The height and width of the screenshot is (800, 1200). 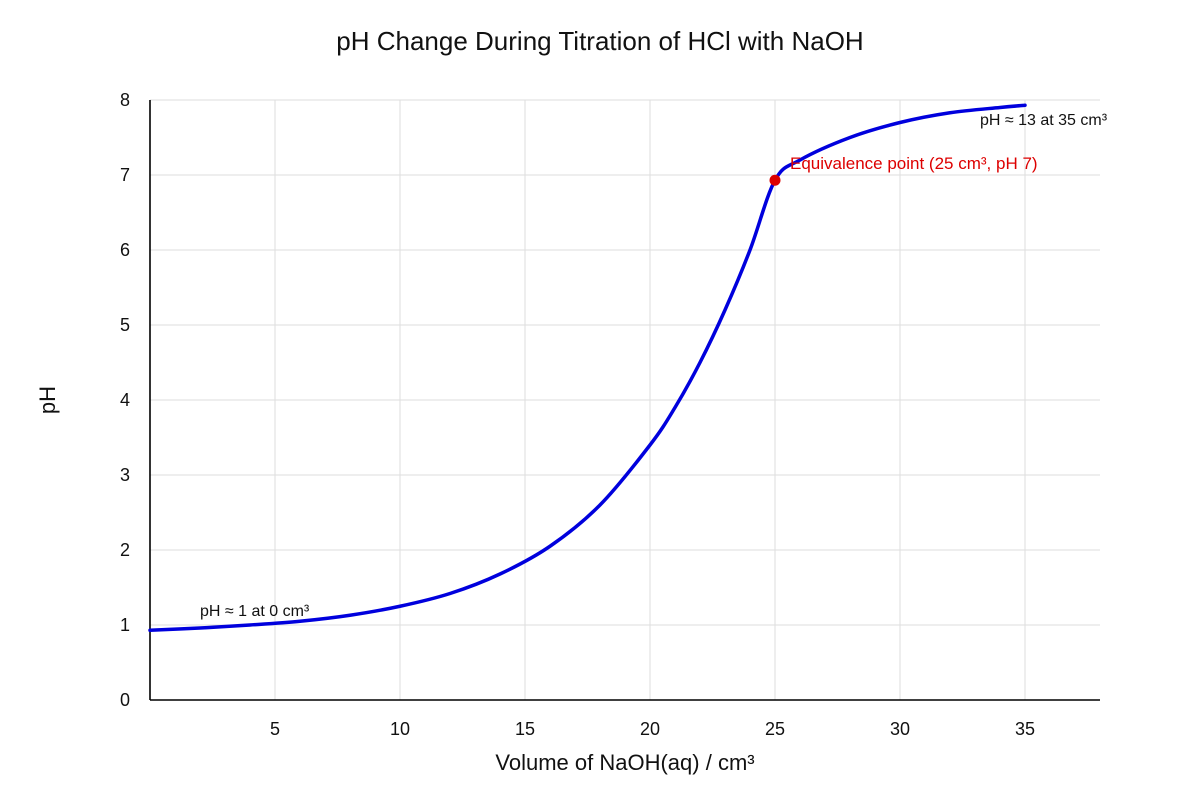 What do you see at coordinates (624, 762) in the screenshot?
I see `x-axis-label: Volume of NaOH(aq) / cm³` at bounding box center [624, 762].